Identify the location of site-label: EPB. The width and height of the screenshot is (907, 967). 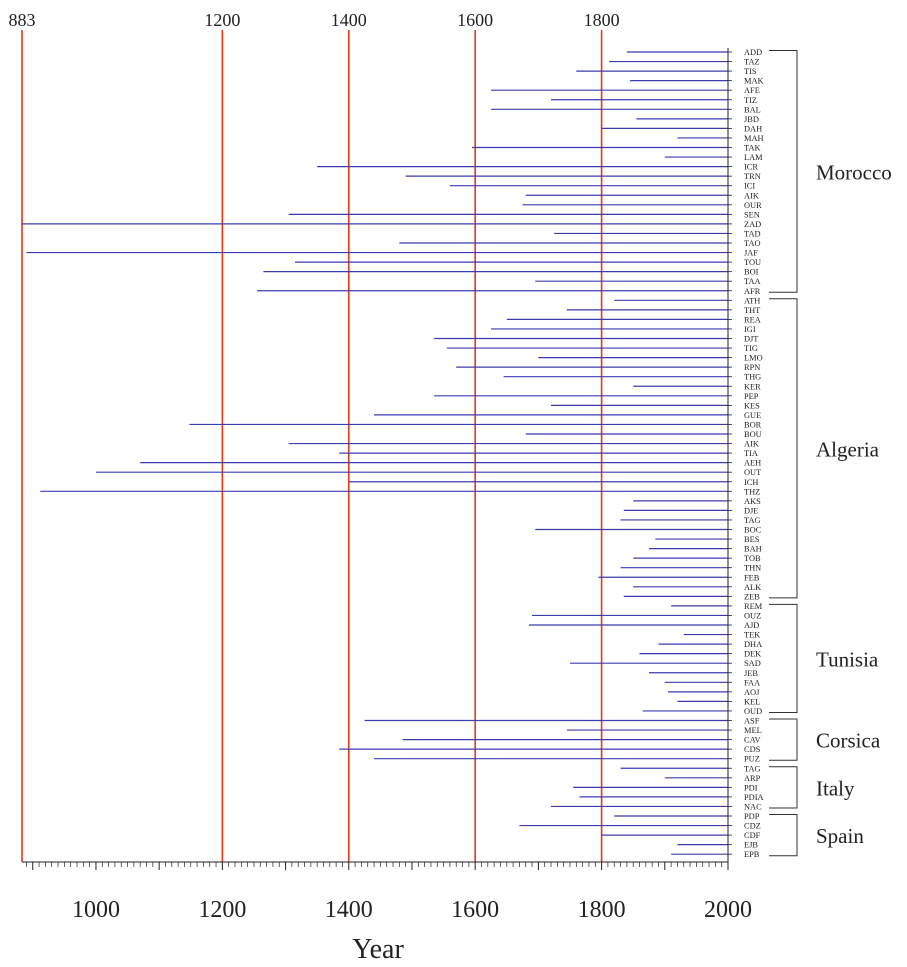
(752, 854).